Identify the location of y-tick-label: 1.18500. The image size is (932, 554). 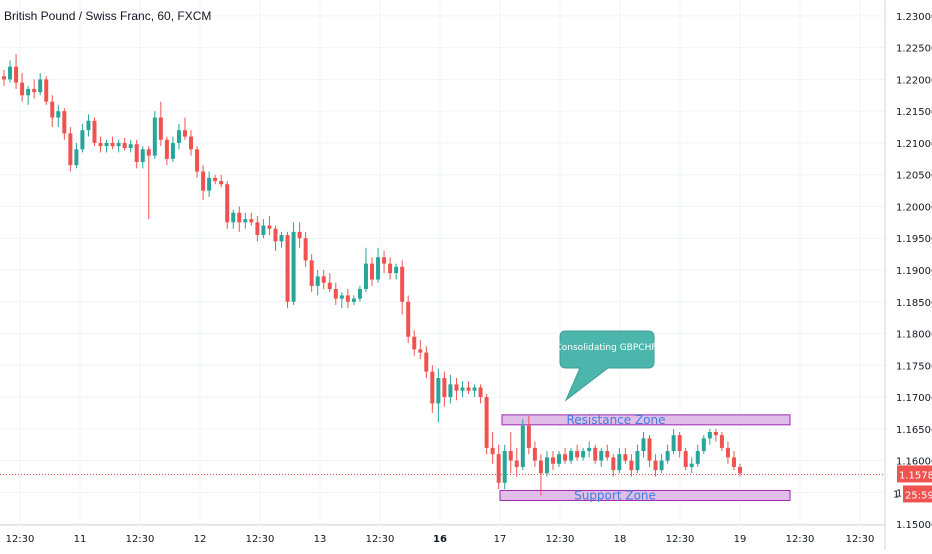
(914, 303).